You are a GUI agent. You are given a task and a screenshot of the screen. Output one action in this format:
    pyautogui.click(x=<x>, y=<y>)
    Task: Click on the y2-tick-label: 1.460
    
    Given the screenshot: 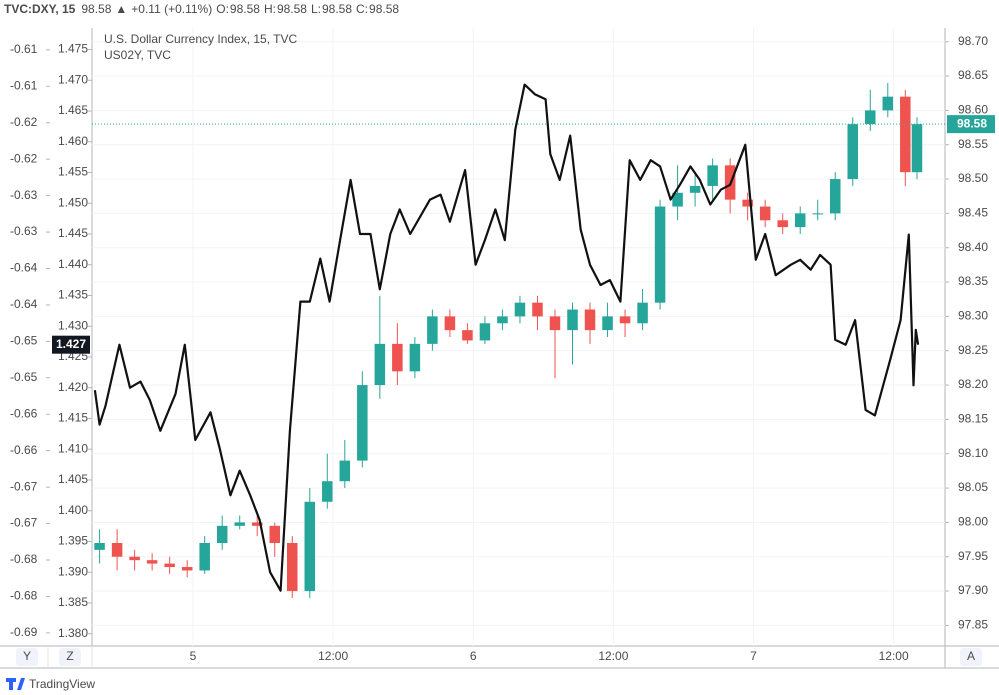 What is the action you would take?
    pyautogui.click(x=73, y=141)
    